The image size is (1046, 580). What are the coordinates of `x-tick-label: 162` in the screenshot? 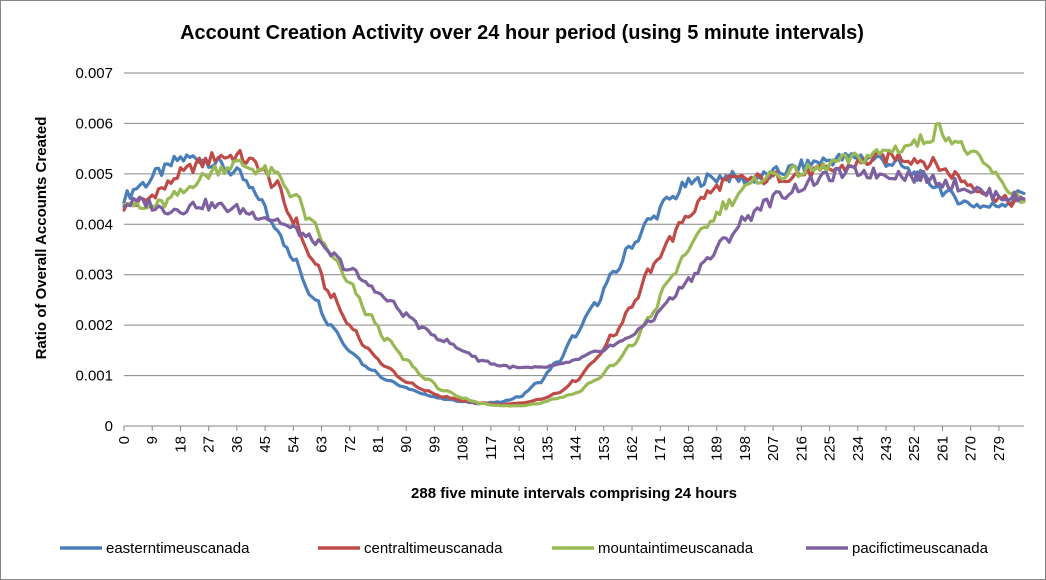 It's located at (632, 448).